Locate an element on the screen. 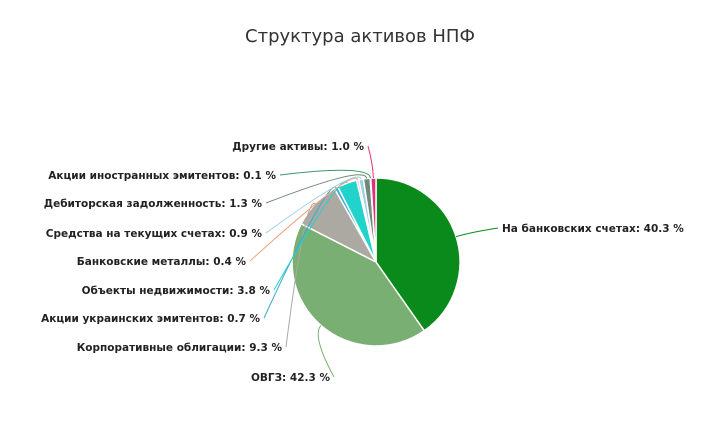  slice-label: Объекты недвижимости: 3.8 % is located at coordinates (176, 291).